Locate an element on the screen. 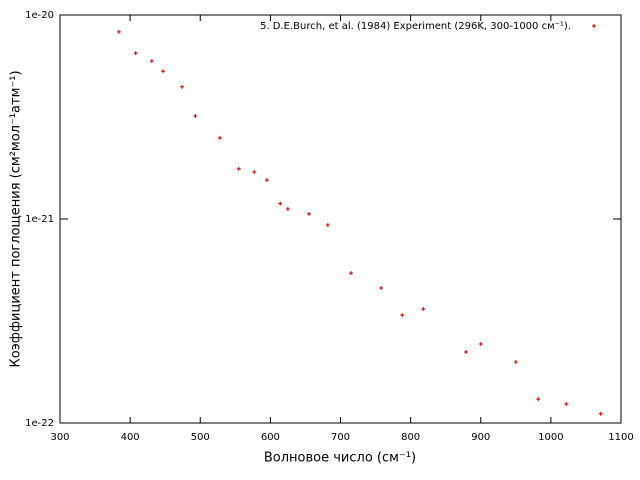 Image resolution: width=640 pixels, height=480 pixels. x-axis-label: Волновое число (см⁻¹) is located at coordinates (340, 458).